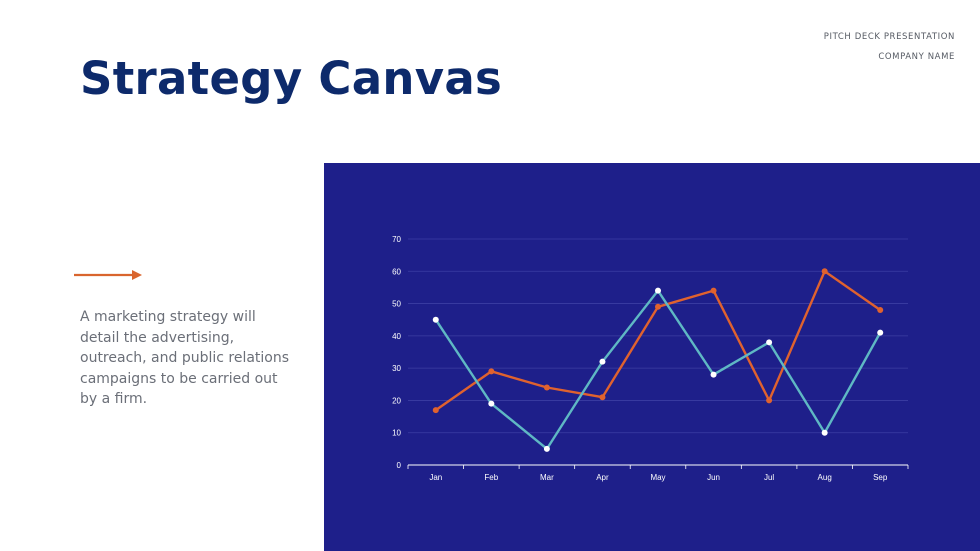 The width and height of the screenshot is (980, 551). What do you see at coordinates (880, 477) in the screenshot?
I see `x-tick-label: Sep` at bounding box center [880, 477].